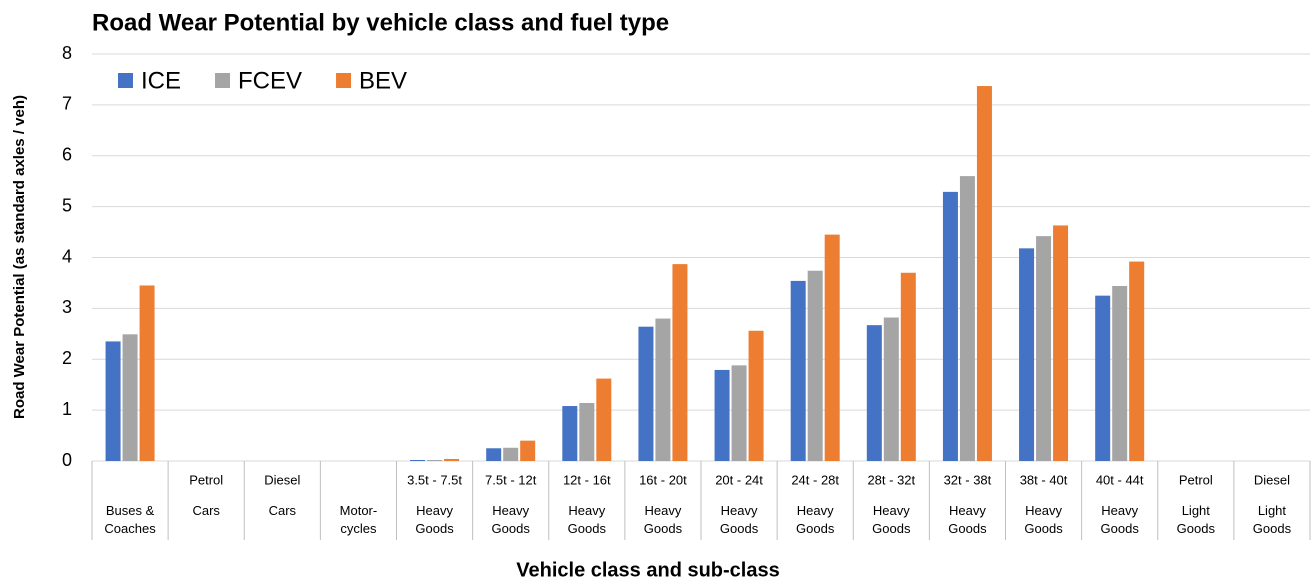 The width and height of the screenshot is (1312, 584). I want to click on x-group-label: Buses & Coaches, so click(130, 519).